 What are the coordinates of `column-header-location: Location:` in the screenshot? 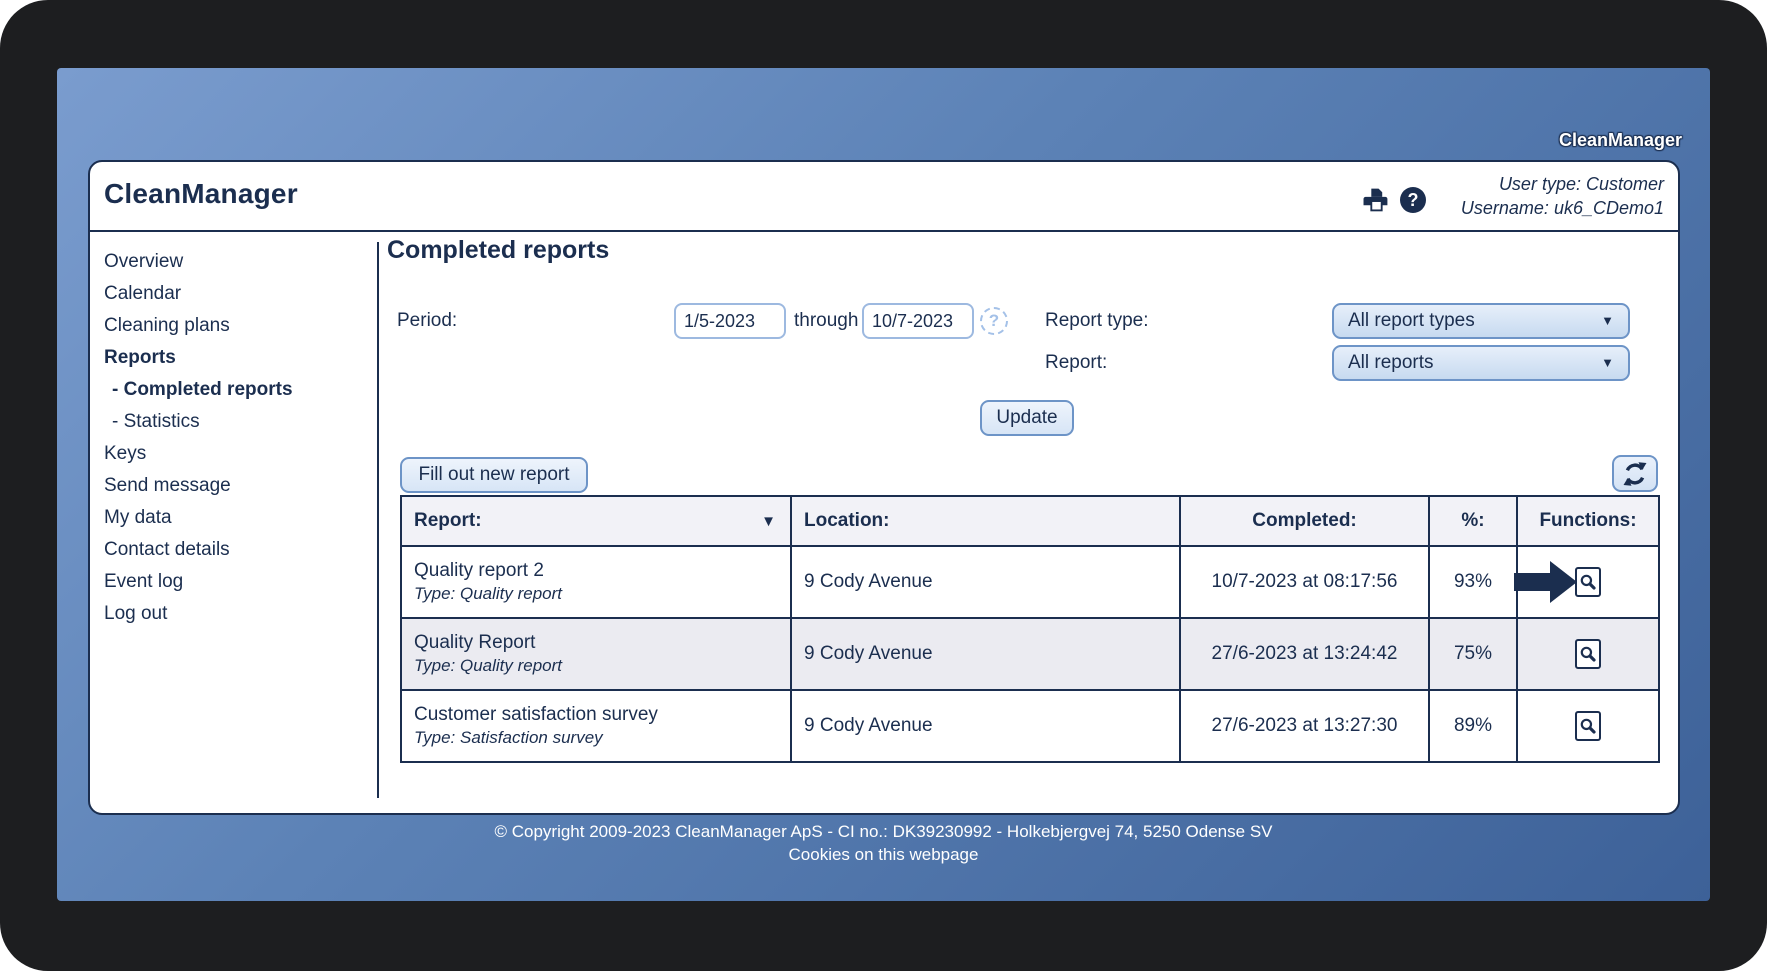 It's located at (985, 521).